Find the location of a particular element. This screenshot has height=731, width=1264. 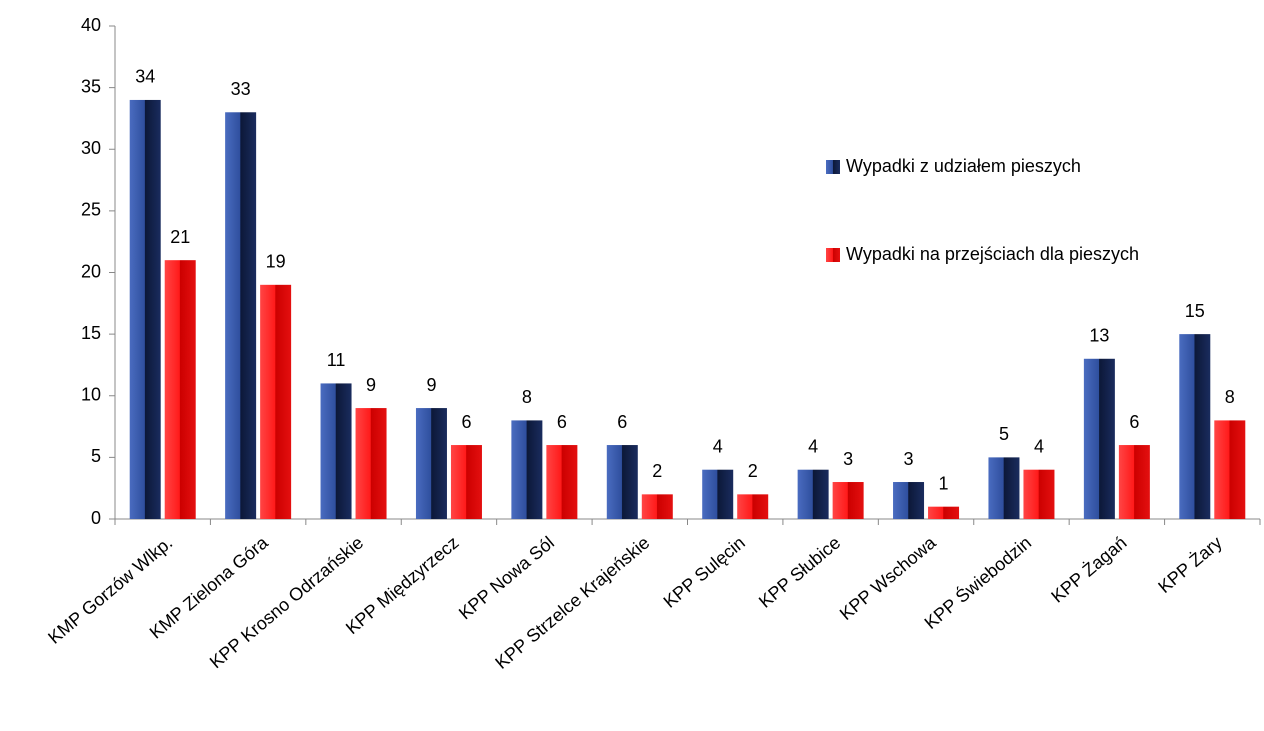

data-label: 13 is located at coordinates (1099, 336).